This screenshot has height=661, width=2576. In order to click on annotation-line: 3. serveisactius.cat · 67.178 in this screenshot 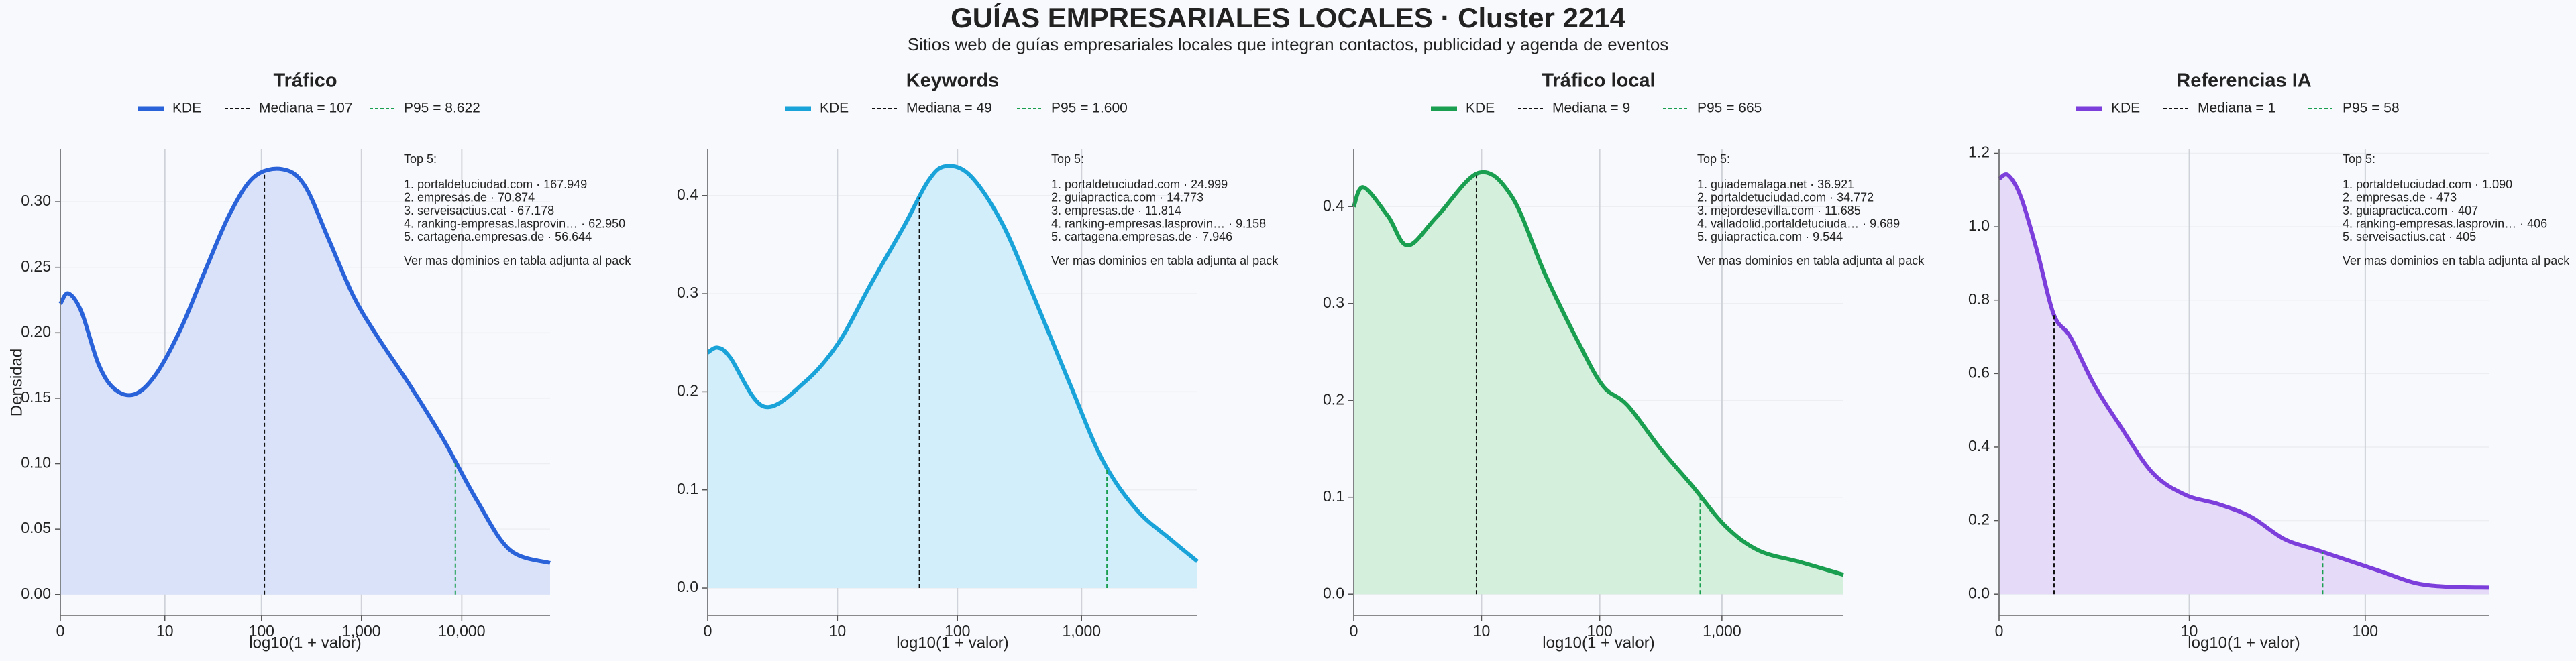, I will do `click(479, 210)`.